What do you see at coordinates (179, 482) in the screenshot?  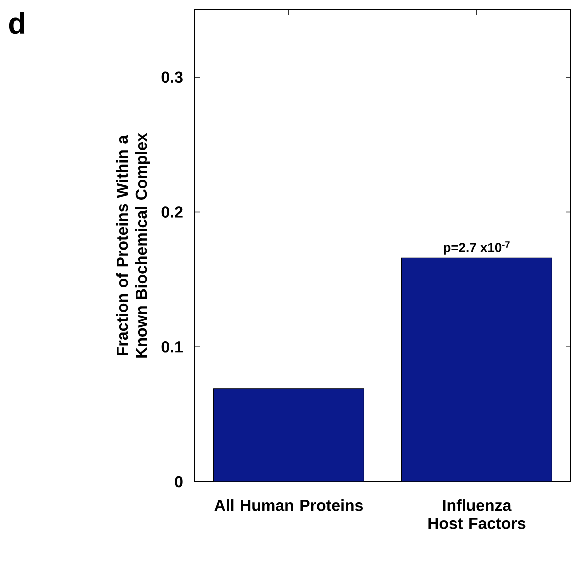 I see `y-tick-label: 0` at bounding box center [179, 482].